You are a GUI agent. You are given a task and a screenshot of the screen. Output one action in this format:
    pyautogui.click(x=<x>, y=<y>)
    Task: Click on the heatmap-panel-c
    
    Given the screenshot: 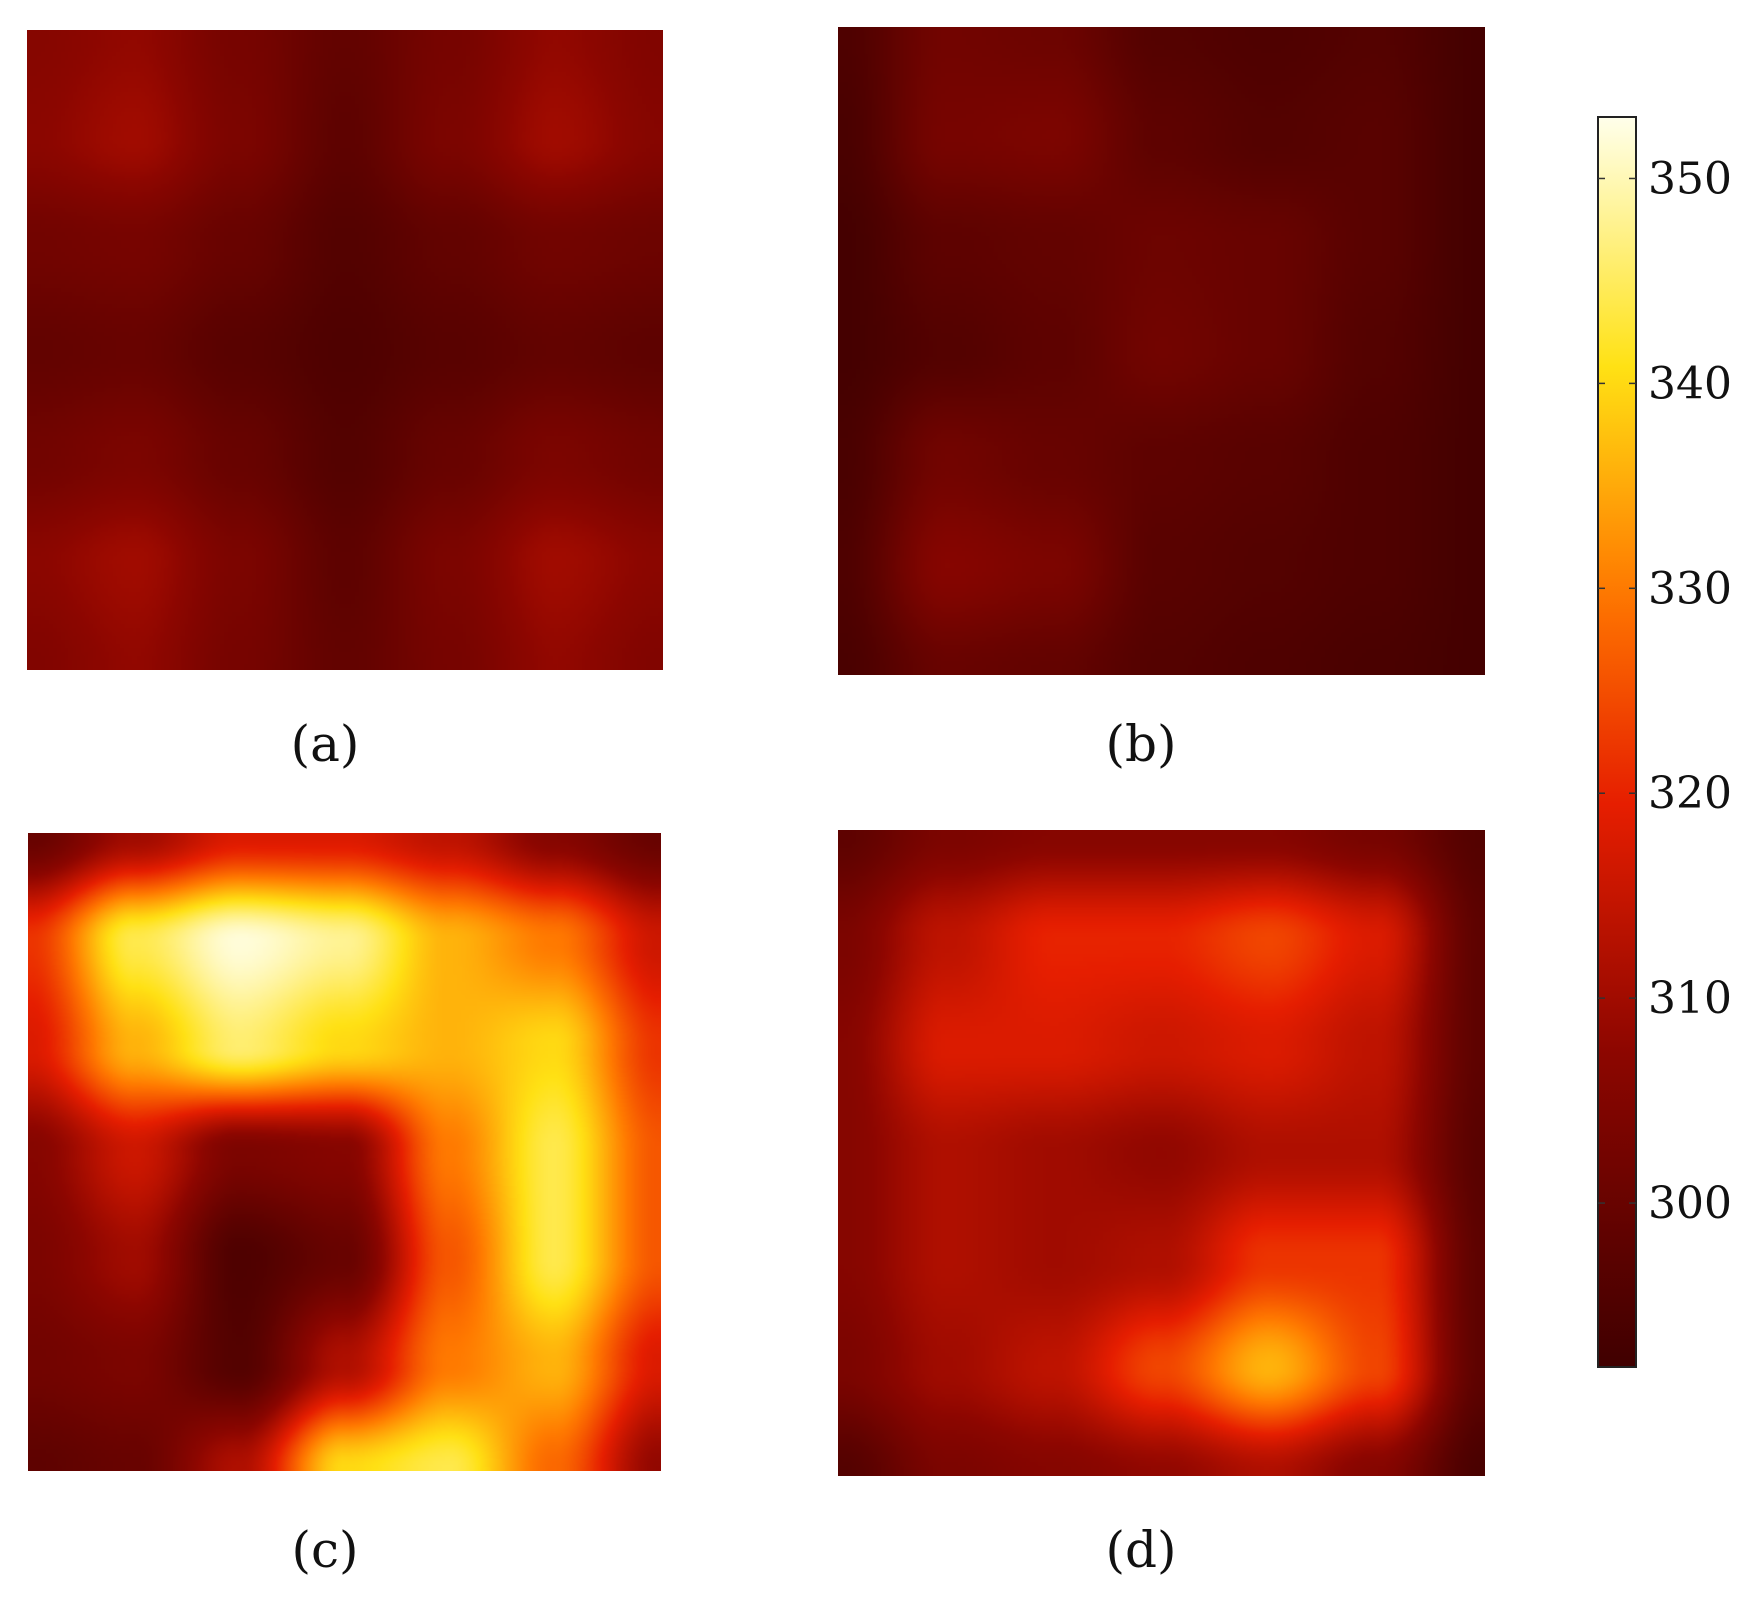 What is the action you would take?
    pyautogui.click(x=344, y=1152)
    